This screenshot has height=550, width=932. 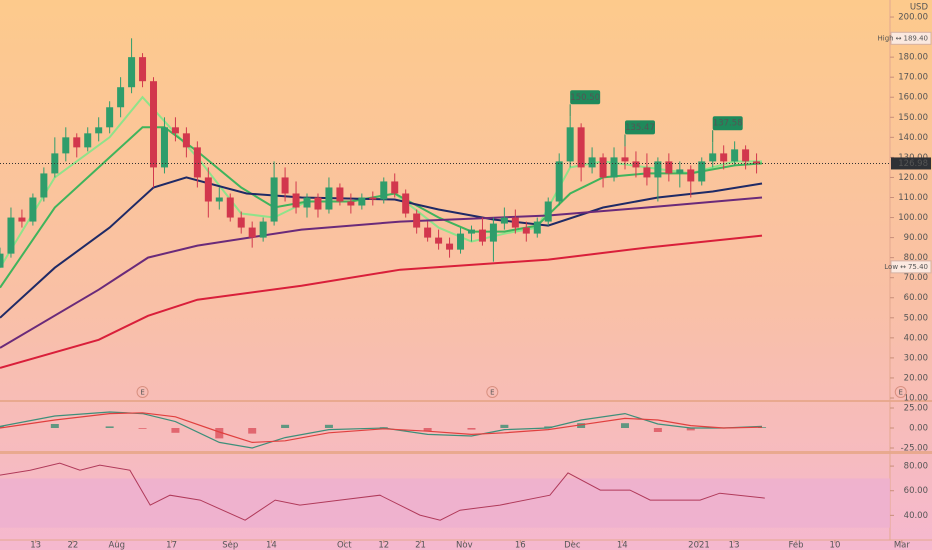 I want to click on y-tick-label: 50.00, so click(x=916, y=318).